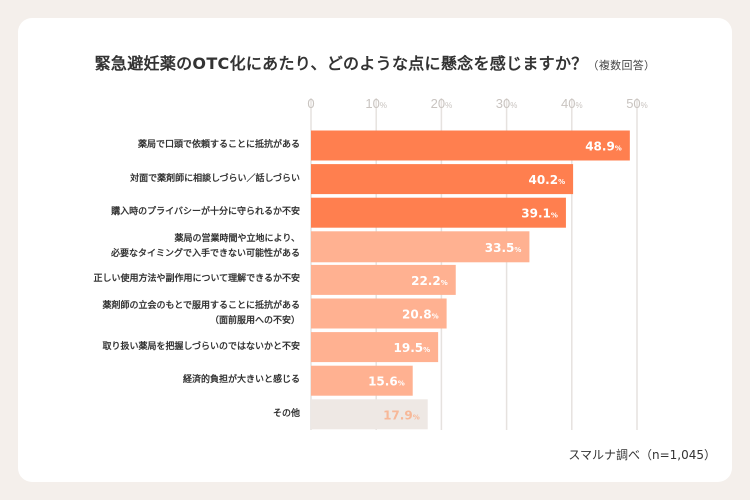  Describe the element at coordinates (642, 455) in the screenshot. I see `source-note: スマルナ調べ（n=1,045）` at that location.